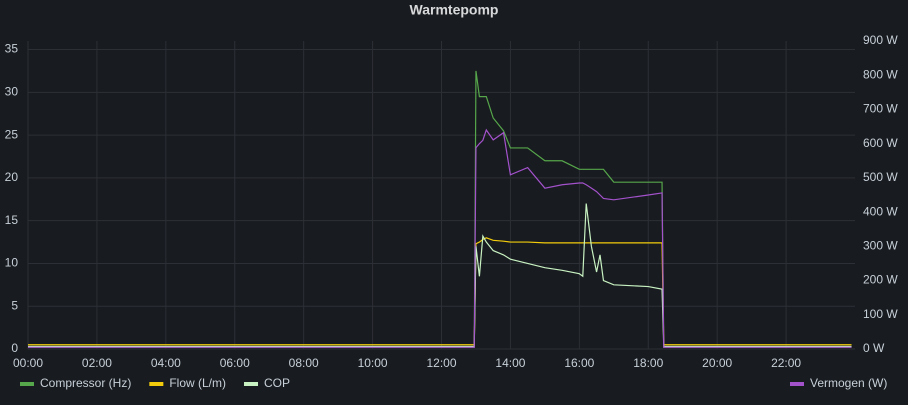  What do you see at coordinates (441, 363) in the screenshot?
I see `x-tick-label: 12:00` at bounding box center [441, 363].